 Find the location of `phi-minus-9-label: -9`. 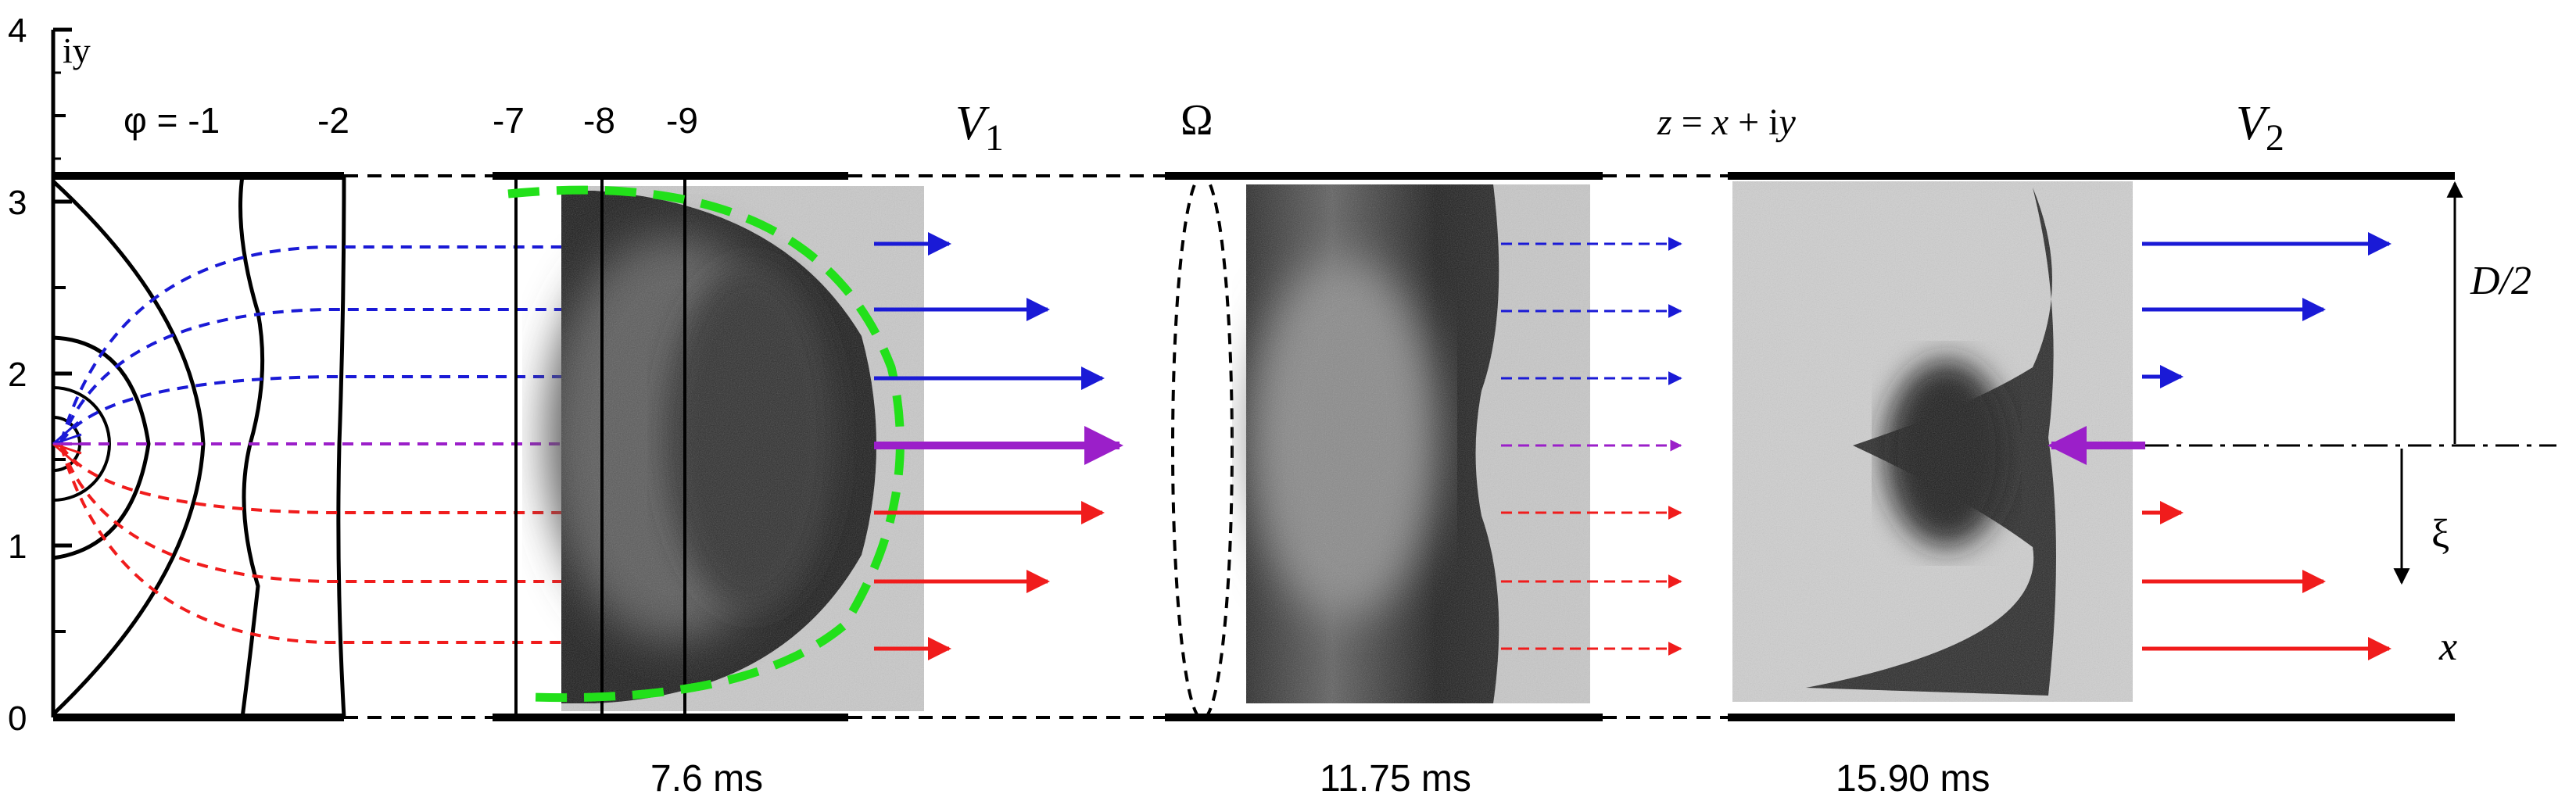

phi-minus-9-label: -9 is located at coordinates (682, 120).